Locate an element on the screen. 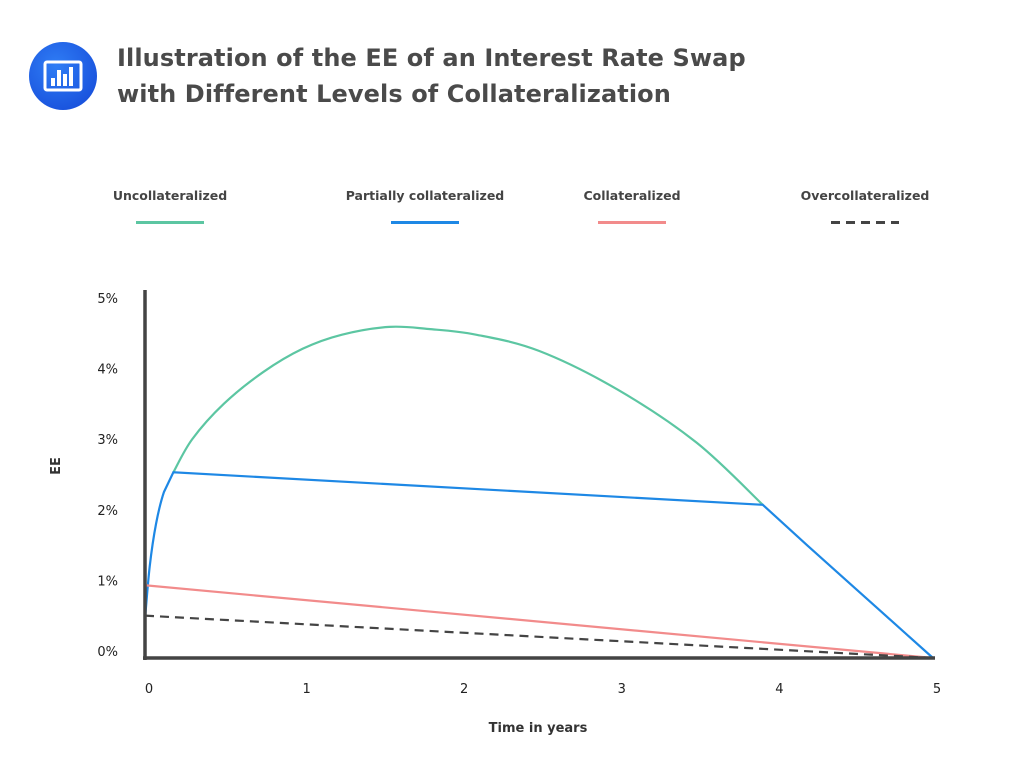 This screenshot has height=768, width=1024. y-tick-label: 0% is located at coordinates (107, 652).